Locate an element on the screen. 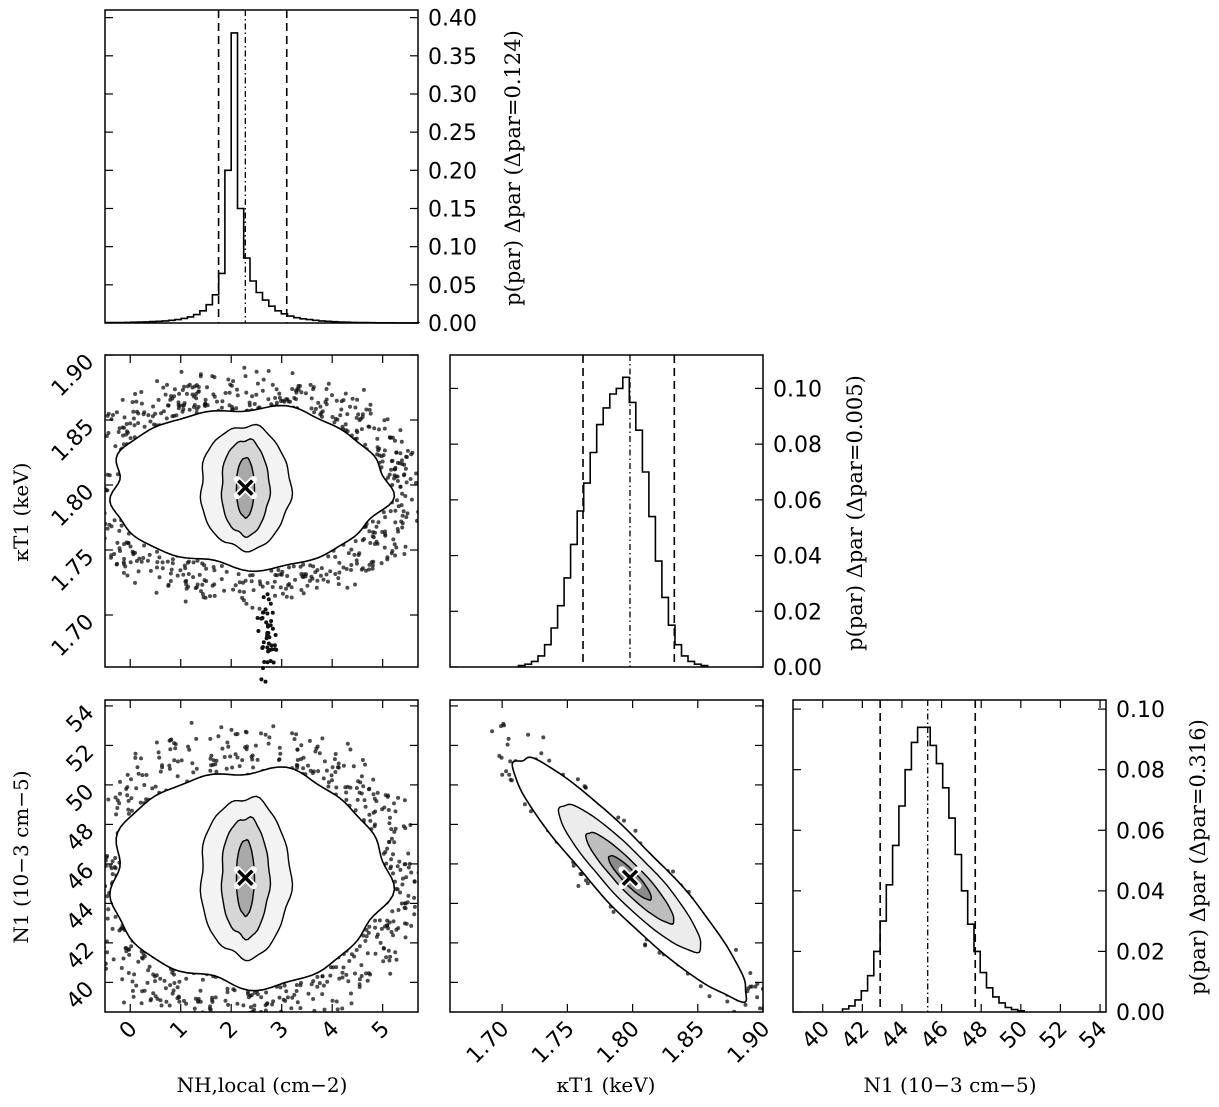  p-n-histogram-step is located at coordinates (933, 869).